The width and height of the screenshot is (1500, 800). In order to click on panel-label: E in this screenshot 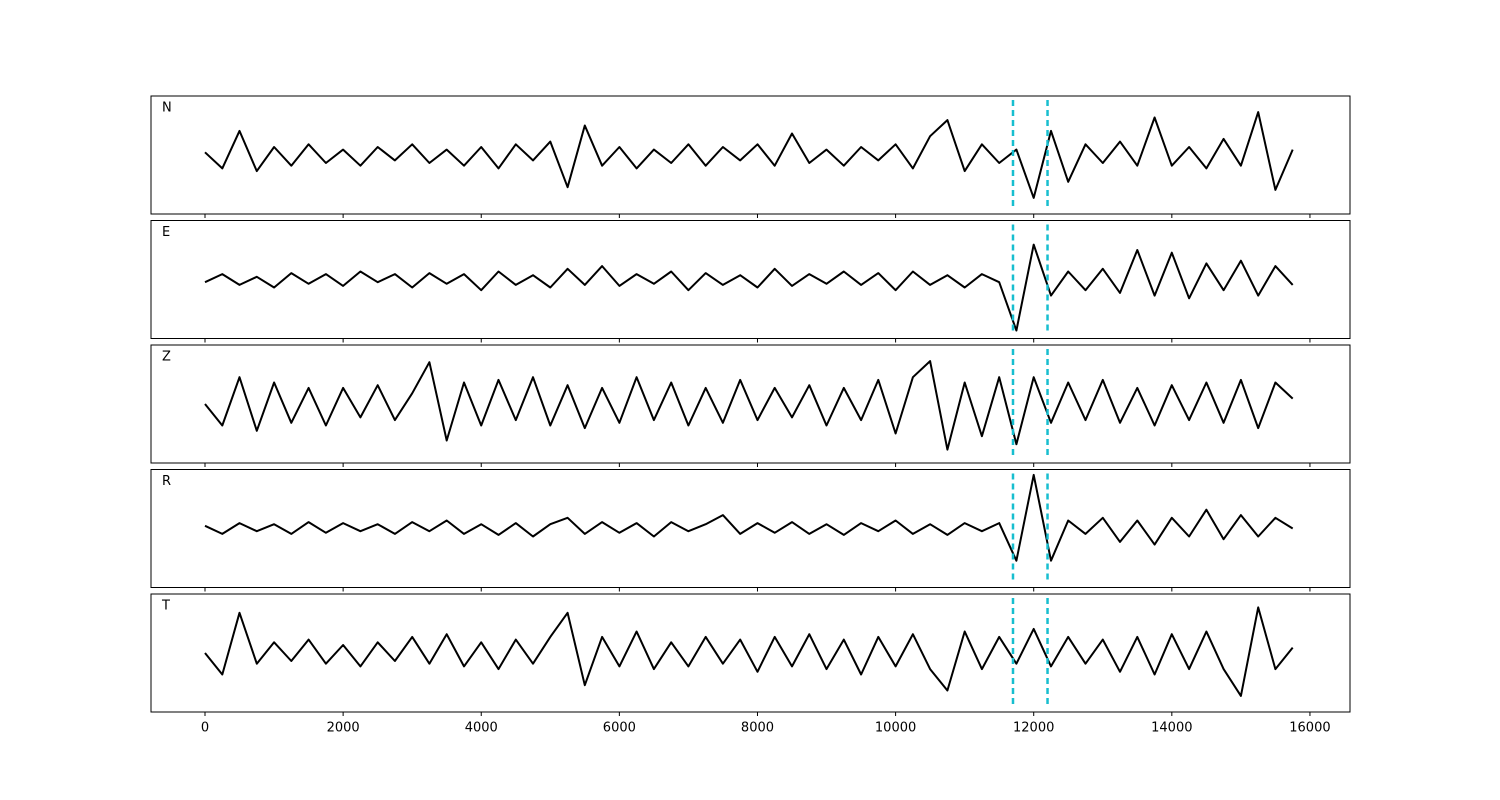, I will do `click(166, 232)`.